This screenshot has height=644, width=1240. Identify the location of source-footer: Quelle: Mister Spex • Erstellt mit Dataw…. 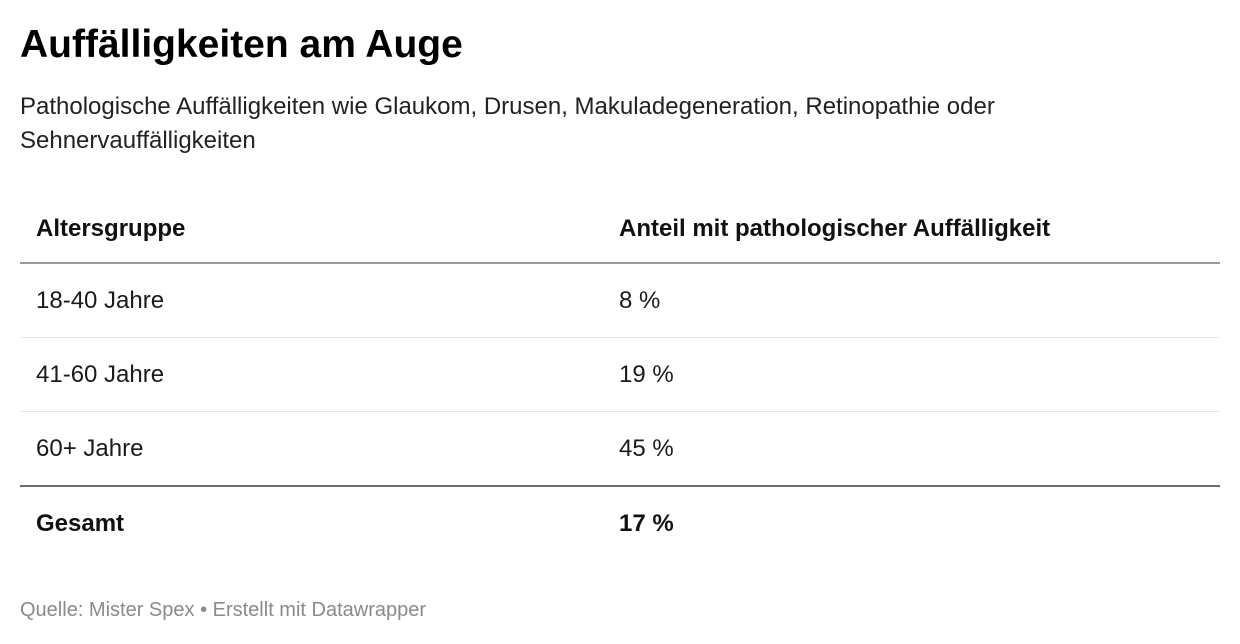
(223, 610).